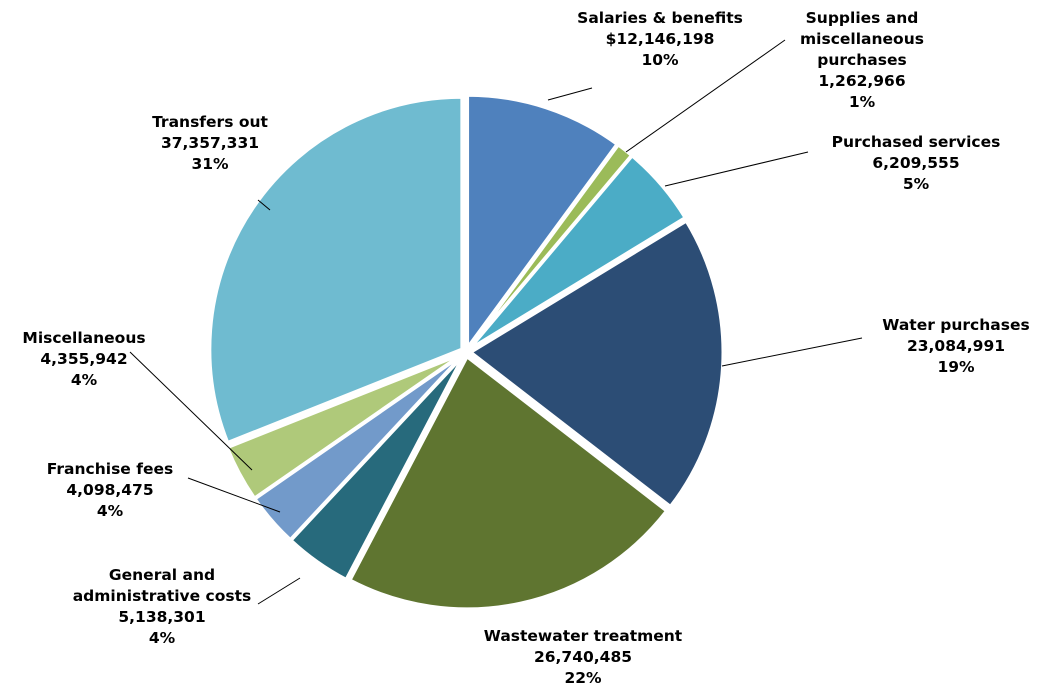  Describe the element at coordinates (583, 678) in the screenshot. I see `percent-label: 22%` at that location.